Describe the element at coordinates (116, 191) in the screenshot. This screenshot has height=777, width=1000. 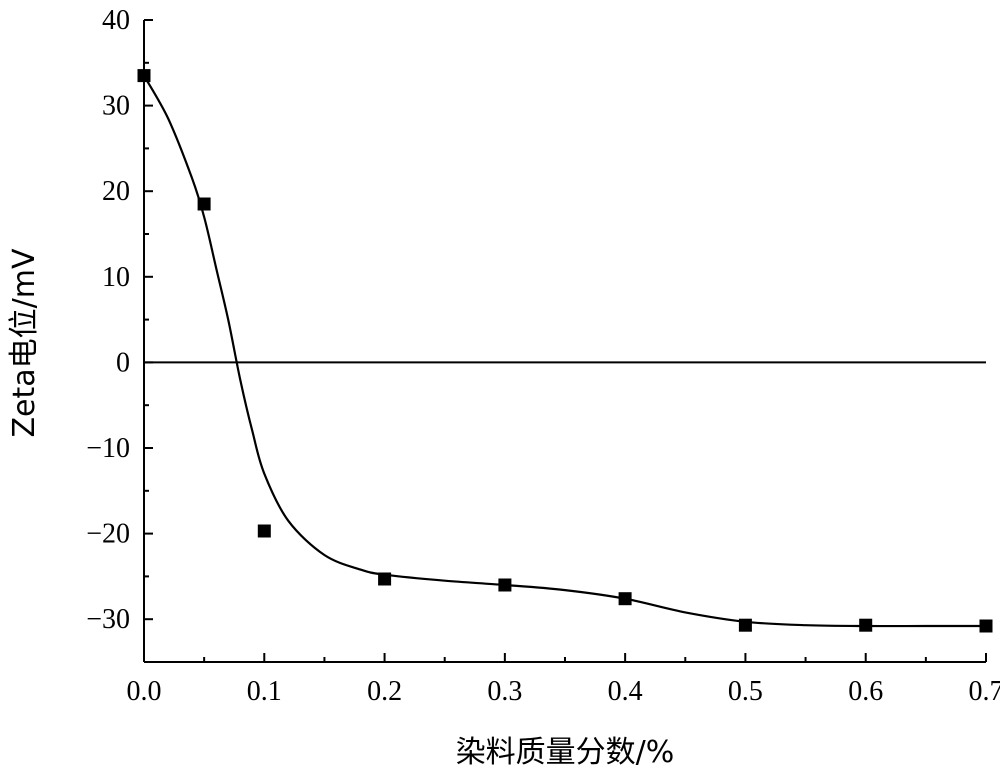
I see `y-tick-label: 20` at that location.